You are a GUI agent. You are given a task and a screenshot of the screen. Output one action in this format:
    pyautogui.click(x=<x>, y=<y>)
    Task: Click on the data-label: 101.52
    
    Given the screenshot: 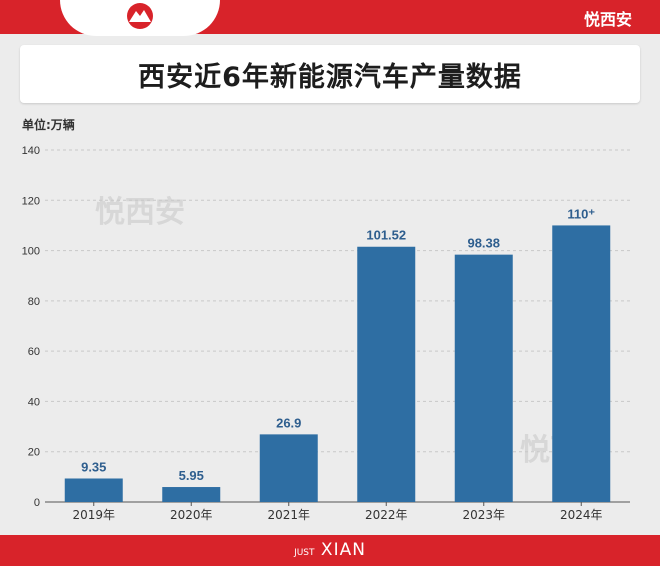 What is the action you would take?
    pyautogui.click(x=386, y=235)
    